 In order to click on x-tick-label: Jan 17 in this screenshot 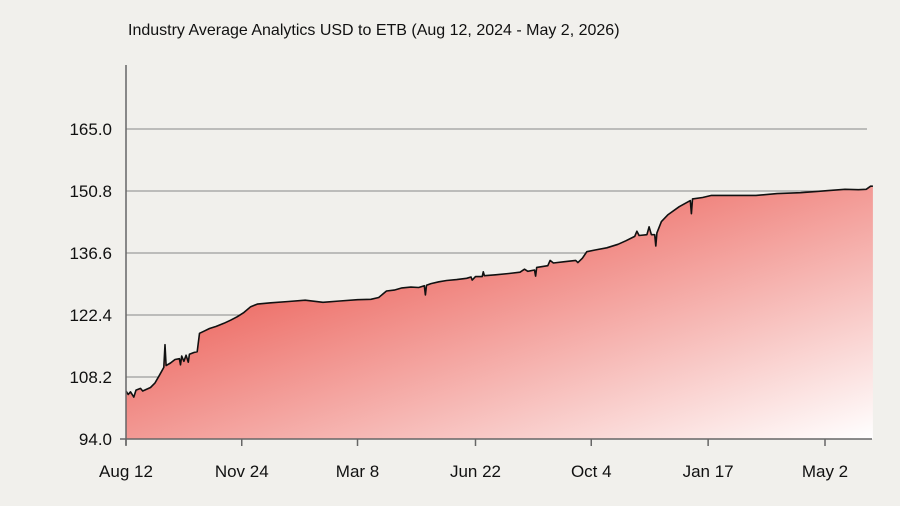, I will do `click(708, 471)`.